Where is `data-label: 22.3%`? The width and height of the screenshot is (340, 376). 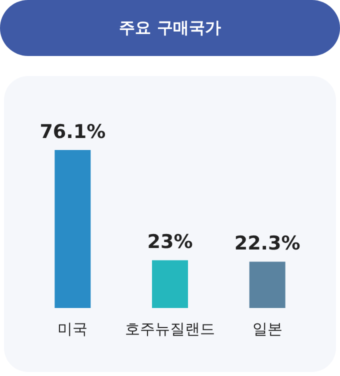 data-label: 22.3% is located at coordinates (267, 243).